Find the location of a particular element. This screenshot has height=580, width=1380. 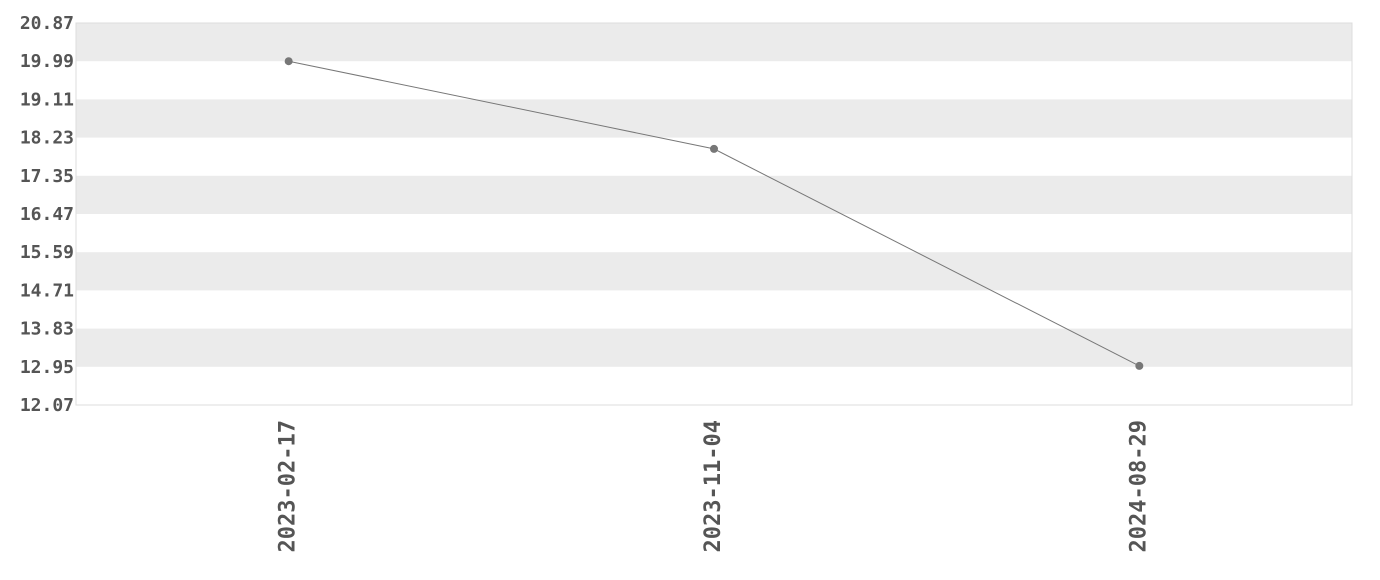

y-tick-label: 15.59 is located at coordinates (47, 252).